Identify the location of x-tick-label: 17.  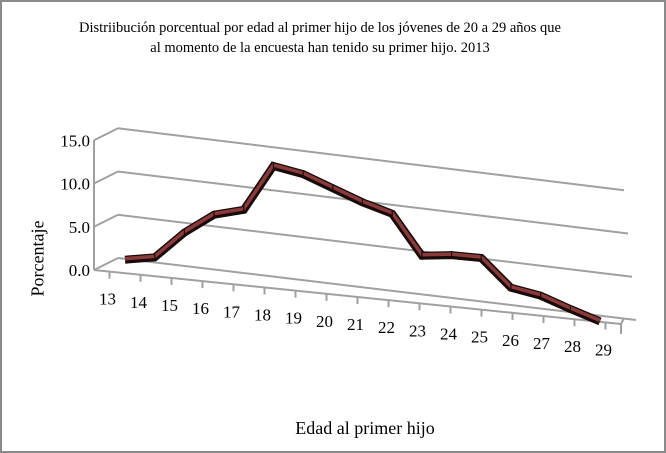
(232, 311).